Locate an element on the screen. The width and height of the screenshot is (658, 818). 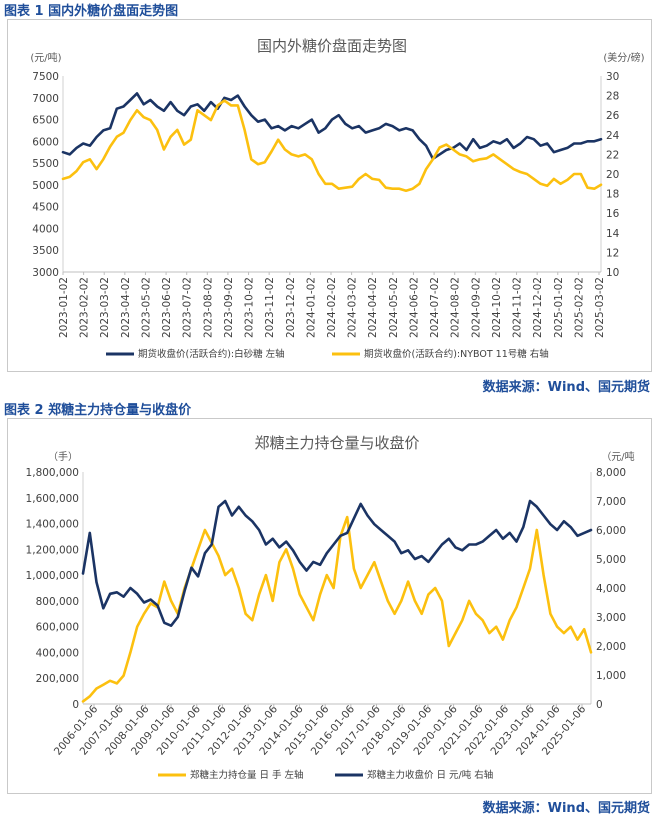
left-tick-label: 7500 is located at coordinates (45, 77).